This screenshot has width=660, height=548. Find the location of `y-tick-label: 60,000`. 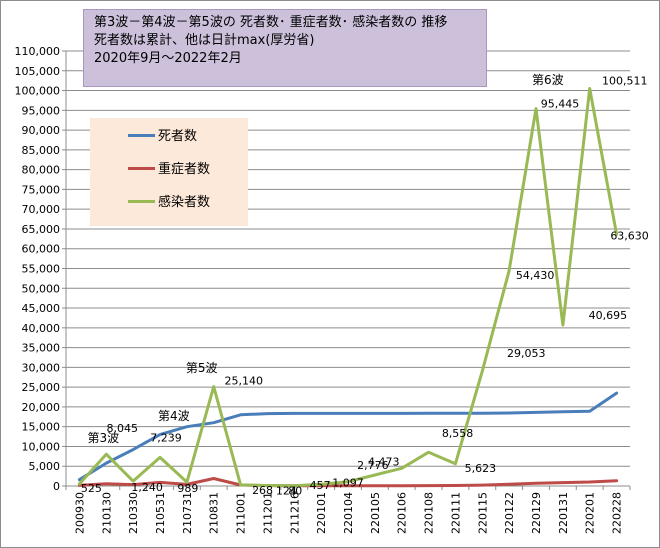

y-tick-label: 60,000 is located at coordinates (41, 249).